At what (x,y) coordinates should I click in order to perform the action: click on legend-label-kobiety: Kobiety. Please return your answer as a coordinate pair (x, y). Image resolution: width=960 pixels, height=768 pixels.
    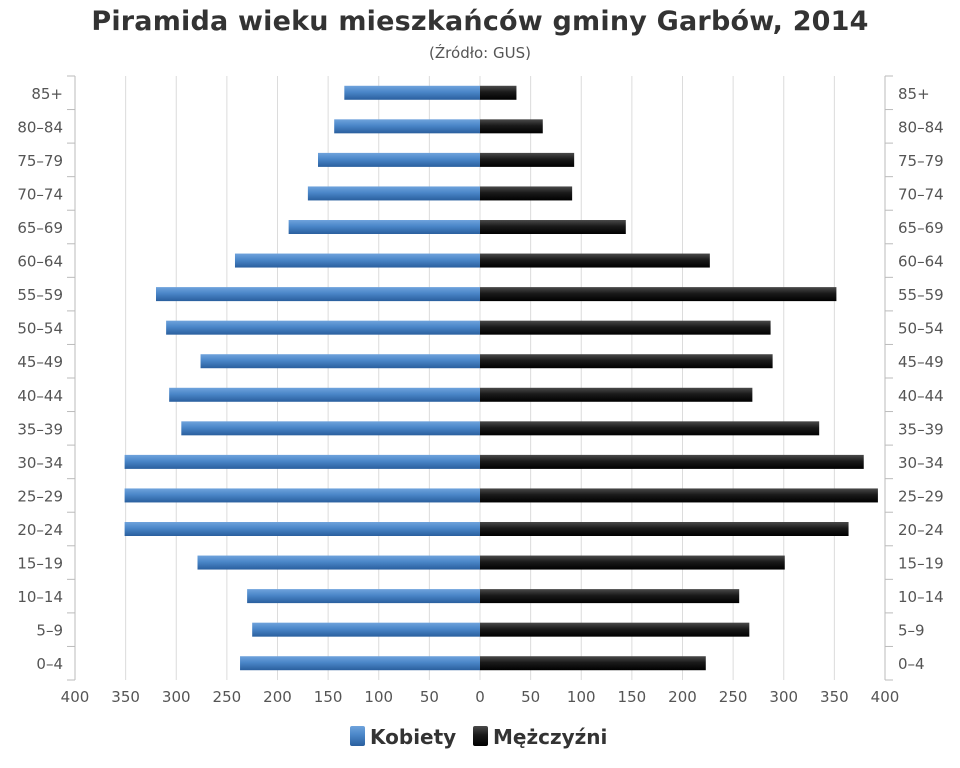
    Looking at the image, I should click on (413, 737).